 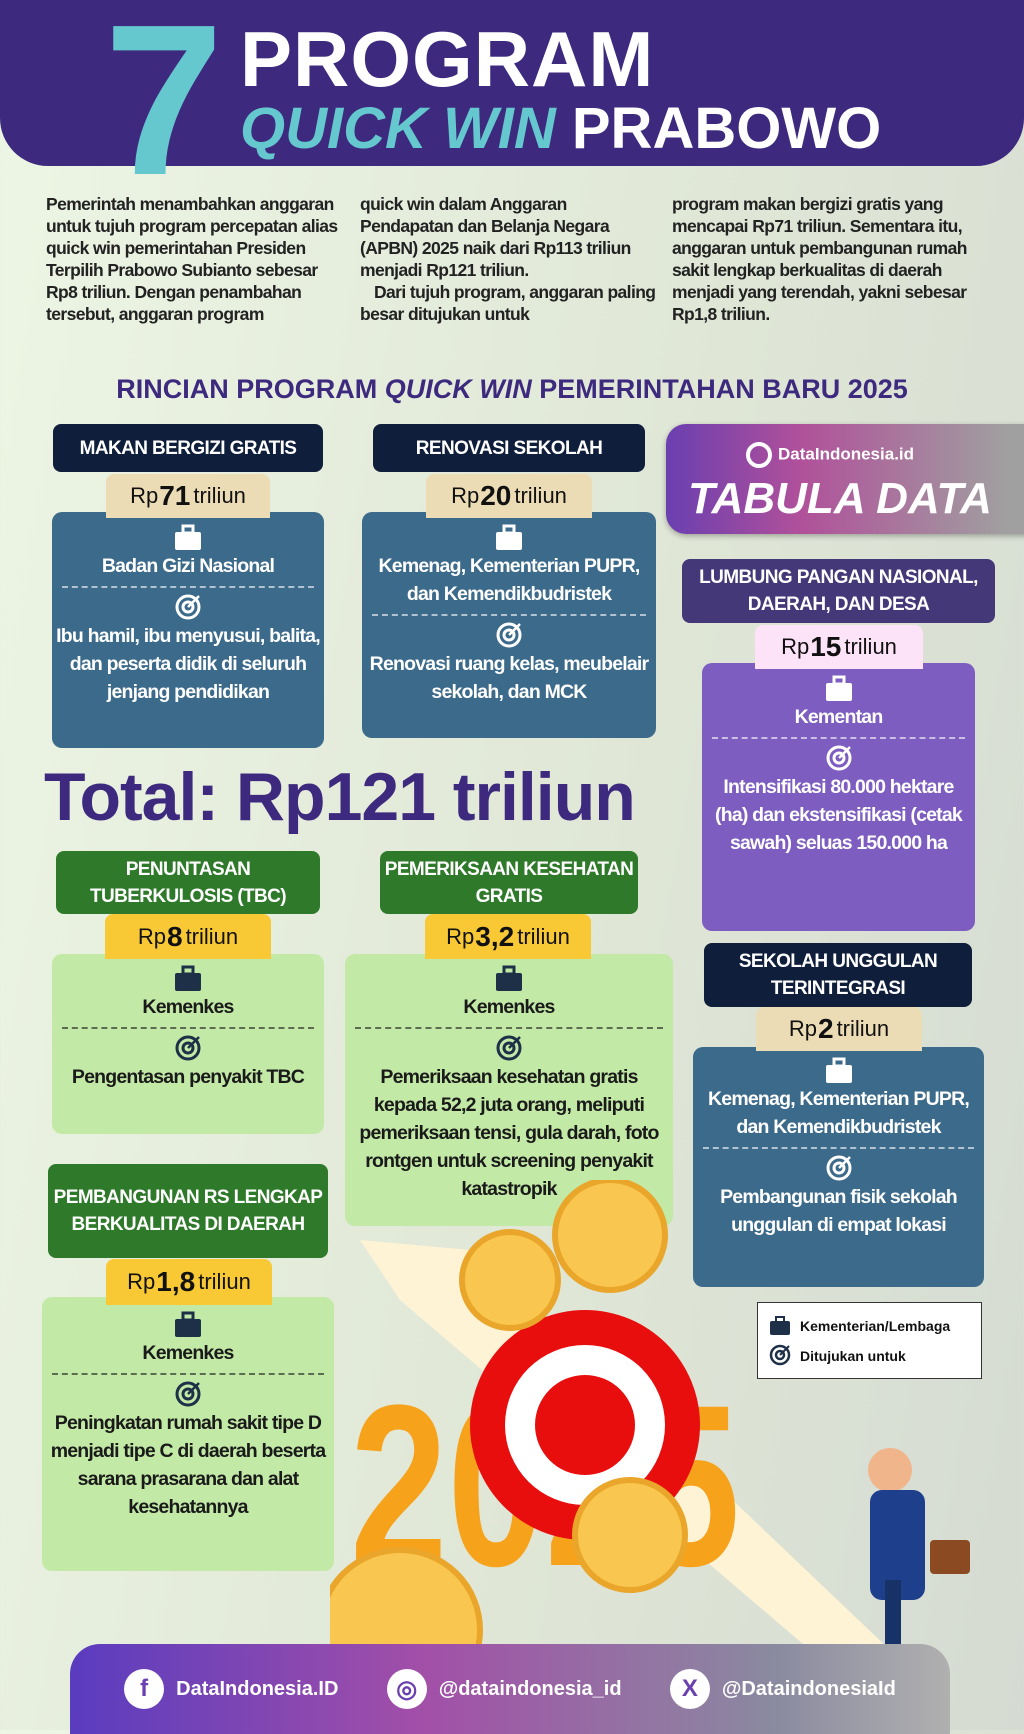 What do you see at coordinates (853, 1356) in the screenshot?
I see `legend-target-label: Ditujukan untuk` at bounding box center [853, 1356].